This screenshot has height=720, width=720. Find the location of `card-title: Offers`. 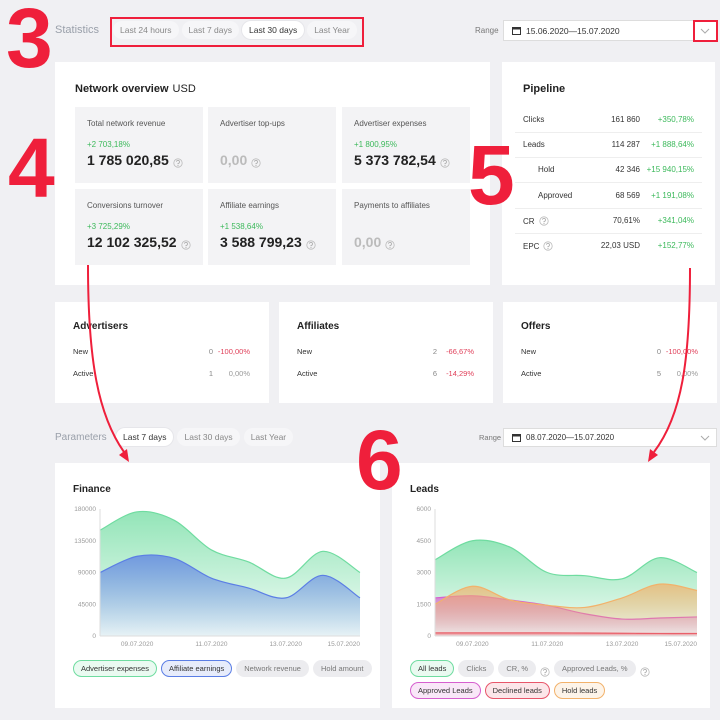

card-title: Offers is located at coordinates (536, 326).